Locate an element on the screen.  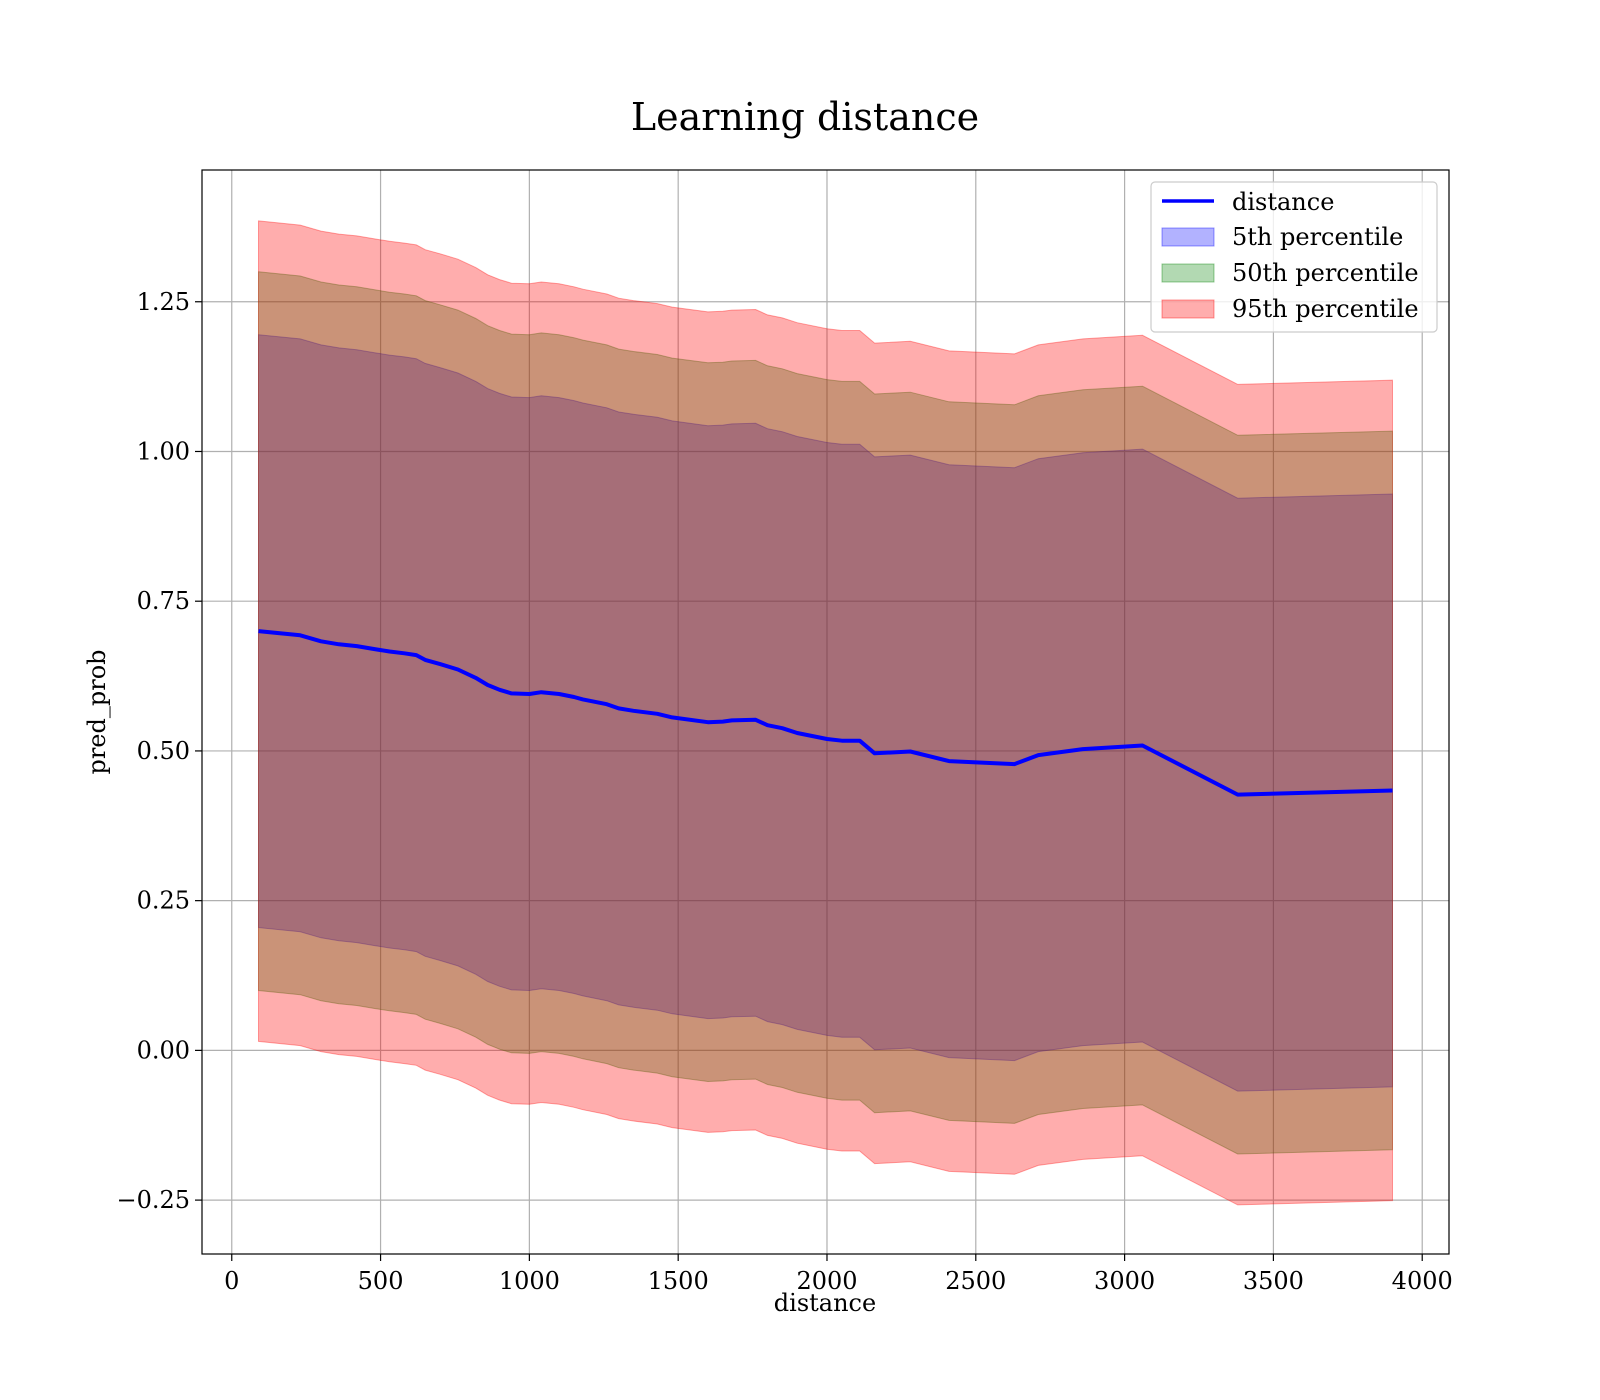
x-axis-ticks: 0 500 1000 1500 2000 2500 3000 3500 4000 is located at coordinates (838, 1274).